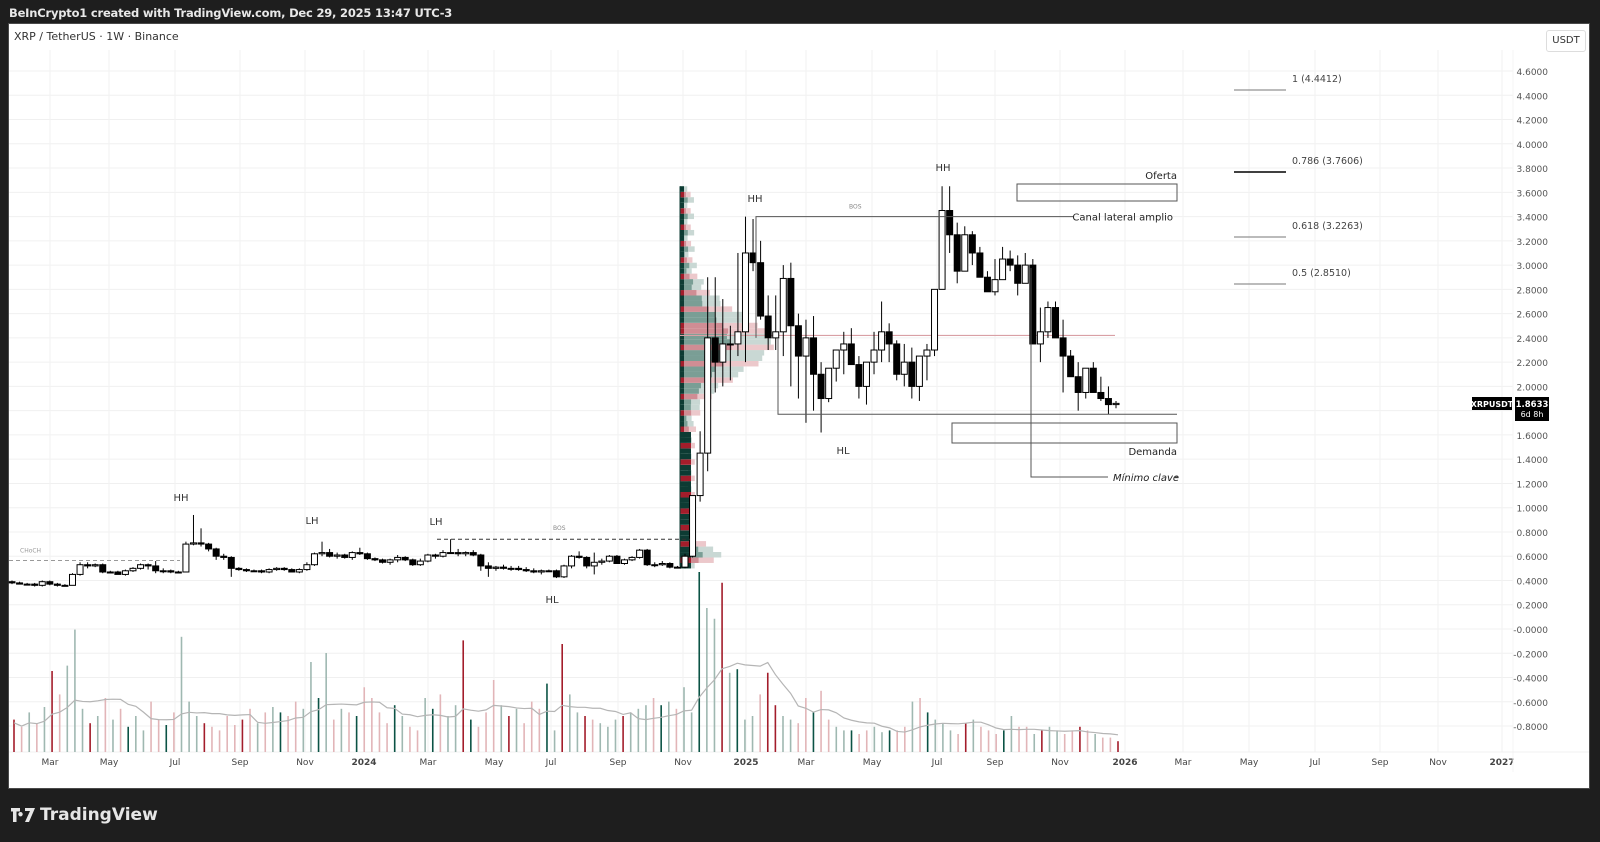 The width and height of the screenshot is (1600, 842). I want to click on x-axis-tick: Sep, so click(1380, 763).